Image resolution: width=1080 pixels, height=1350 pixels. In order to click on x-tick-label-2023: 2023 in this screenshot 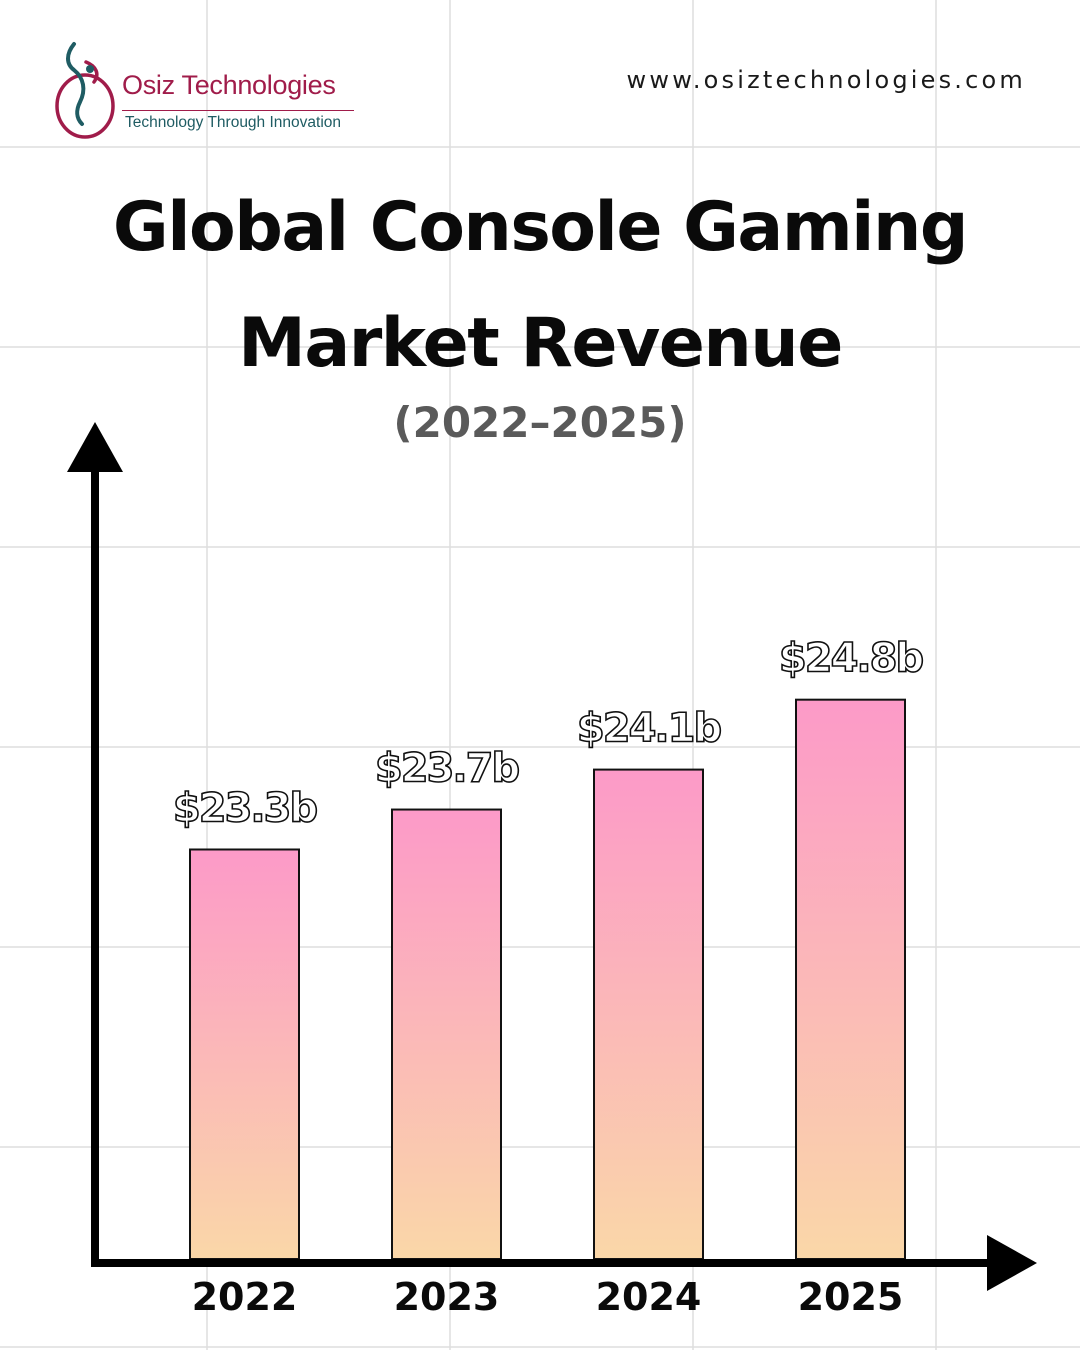, I will do `click(447, 1297)`.